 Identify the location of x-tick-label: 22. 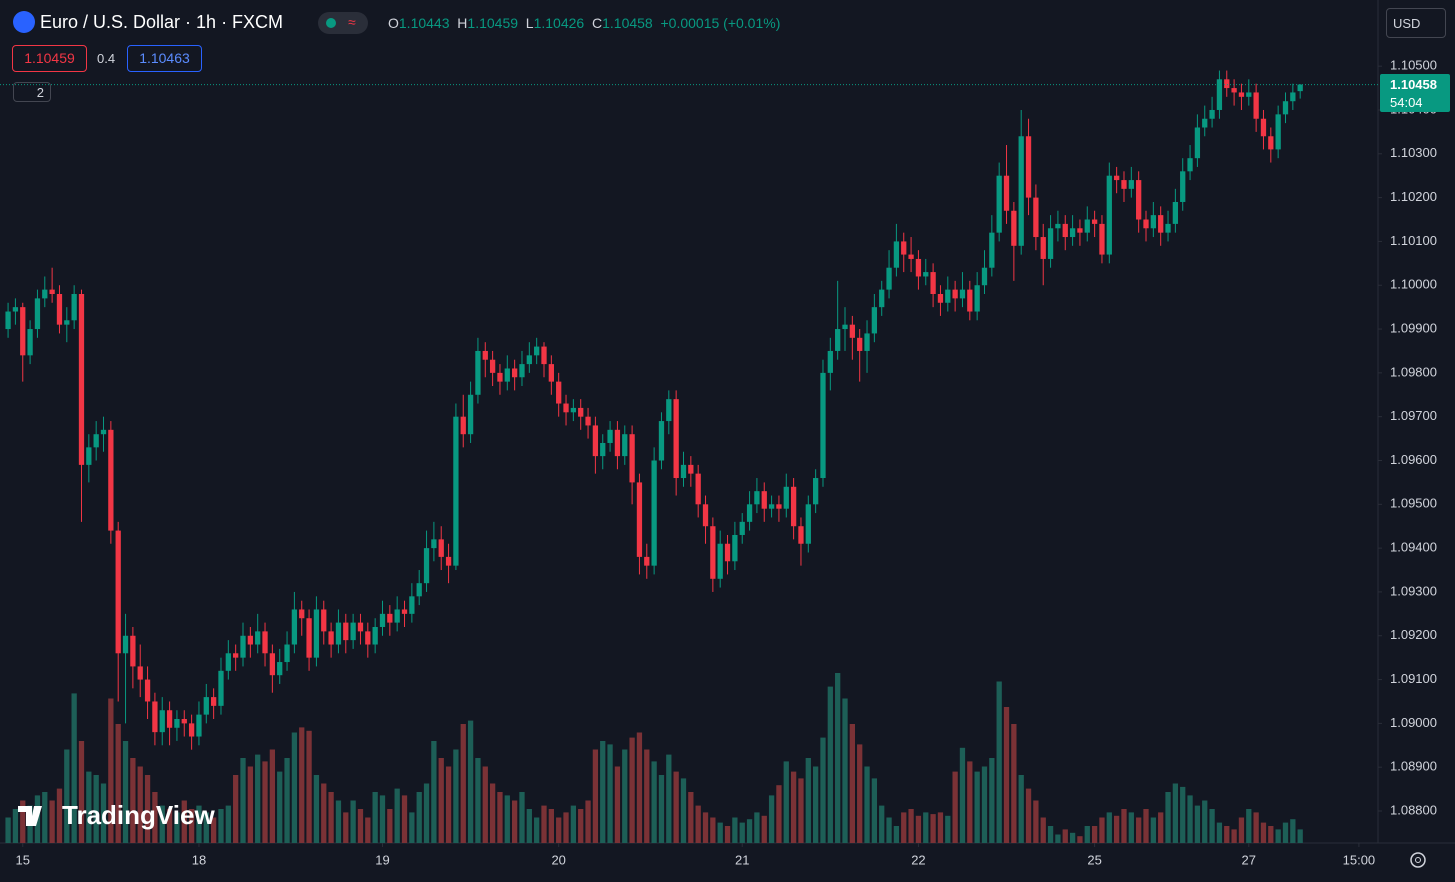
(918, 859).